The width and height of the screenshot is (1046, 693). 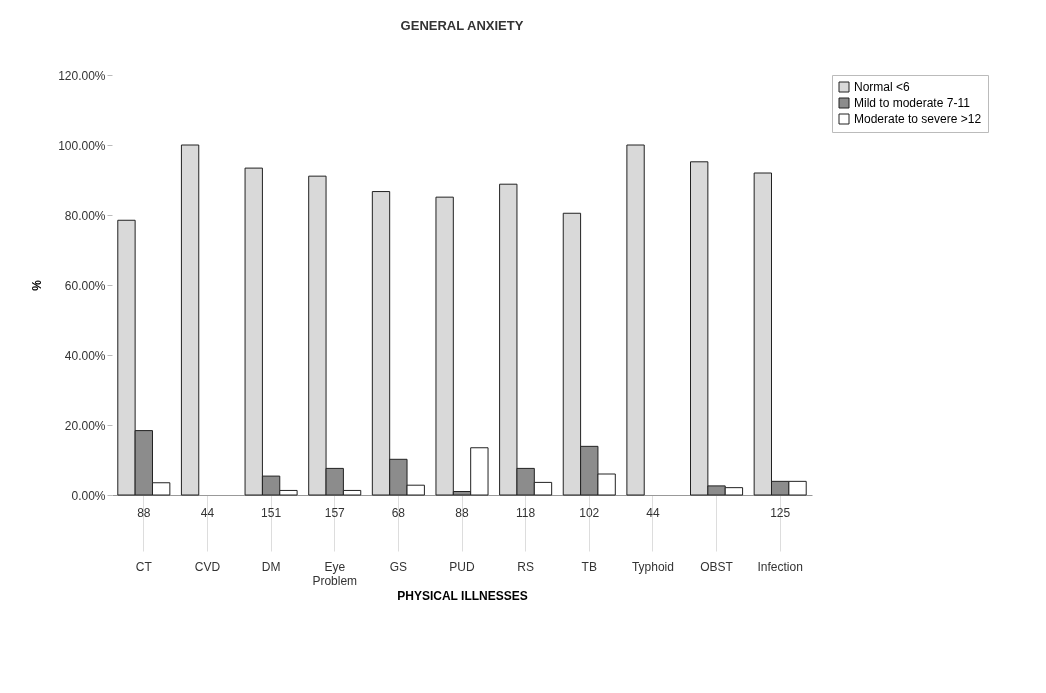 What do you see at coordinates (398, 513) in the screenshot?
I see `annotation: 68` at bounding box center [398, 513].